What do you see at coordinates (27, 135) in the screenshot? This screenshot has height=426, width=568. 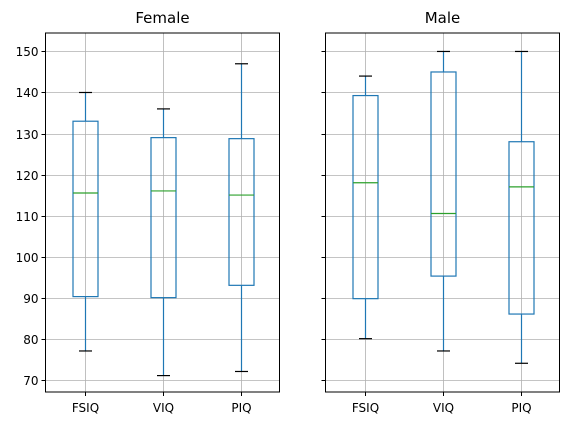 I see `y-tick-label: 130` at bounding box center [27, 135].